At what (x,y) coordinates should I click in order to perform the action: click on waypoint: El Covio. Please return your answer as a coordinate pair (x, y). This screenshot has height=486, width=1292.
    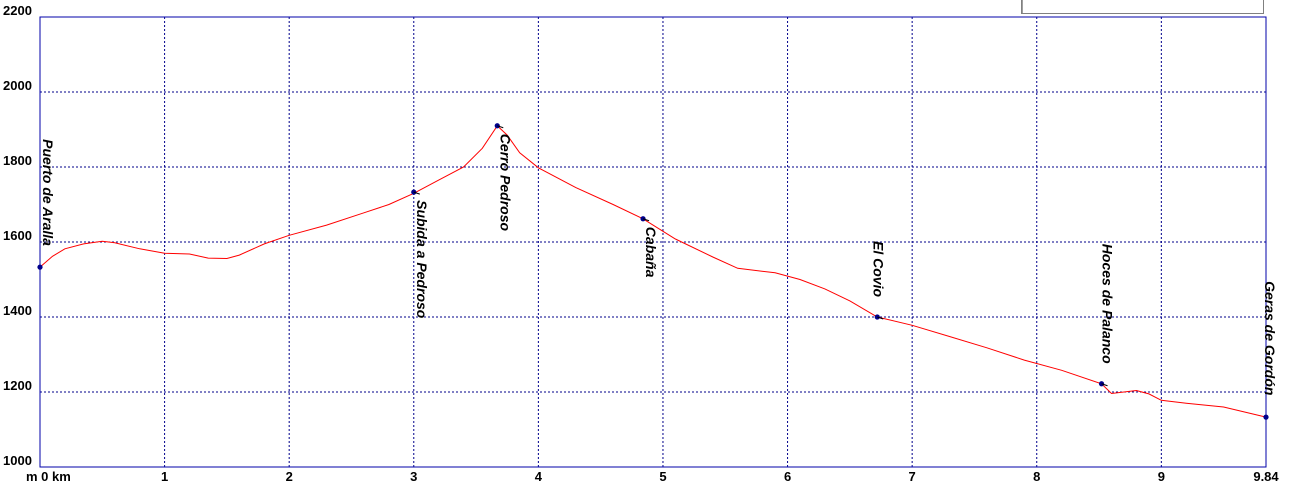
    Looking at the image, I should click on (878, 280).